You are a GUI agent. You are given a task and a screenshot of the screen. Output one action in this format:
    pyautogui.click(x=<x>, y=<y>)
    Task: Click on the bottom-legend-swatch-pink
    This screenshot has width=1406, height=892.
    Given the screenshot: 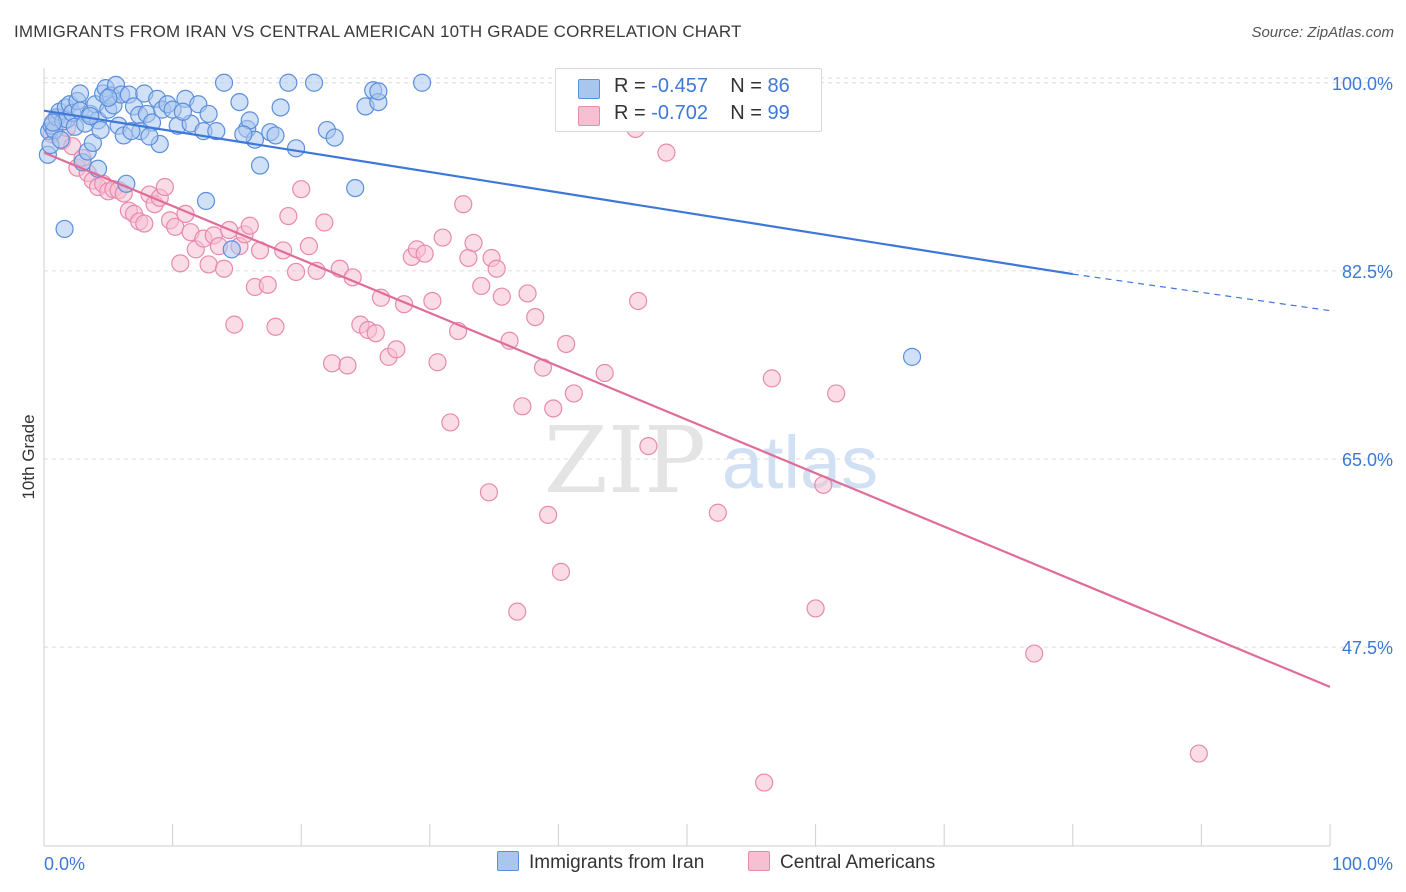 What is the action you would take?
    pyautogui.click(x=759, y=861)
    